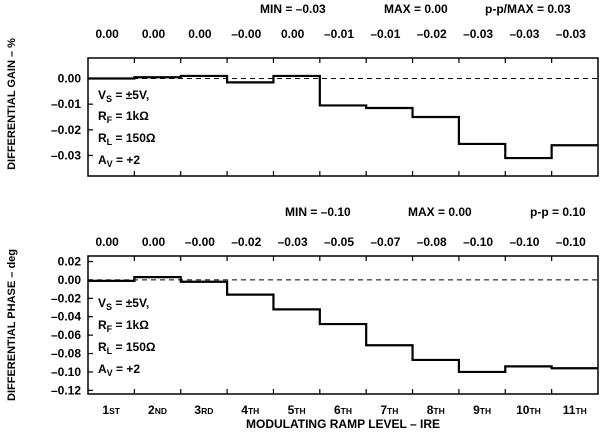 The image size is (602, 447). I want to click on x-axis-title: MODULATING RAMP LEVEL – IRE, so click(343, 424).